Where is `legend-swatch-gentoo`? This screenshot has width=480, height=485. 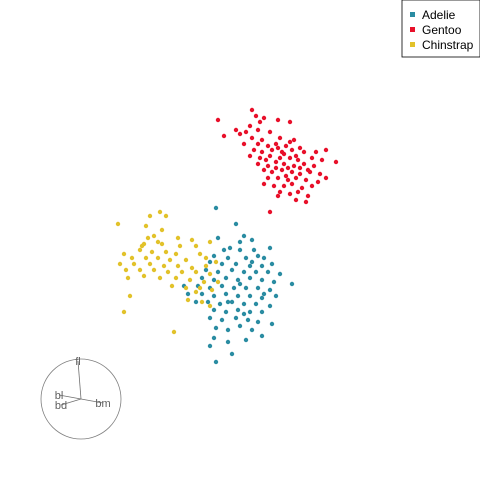 legend-swatch-gentoo is located at coordinates (412, 29).